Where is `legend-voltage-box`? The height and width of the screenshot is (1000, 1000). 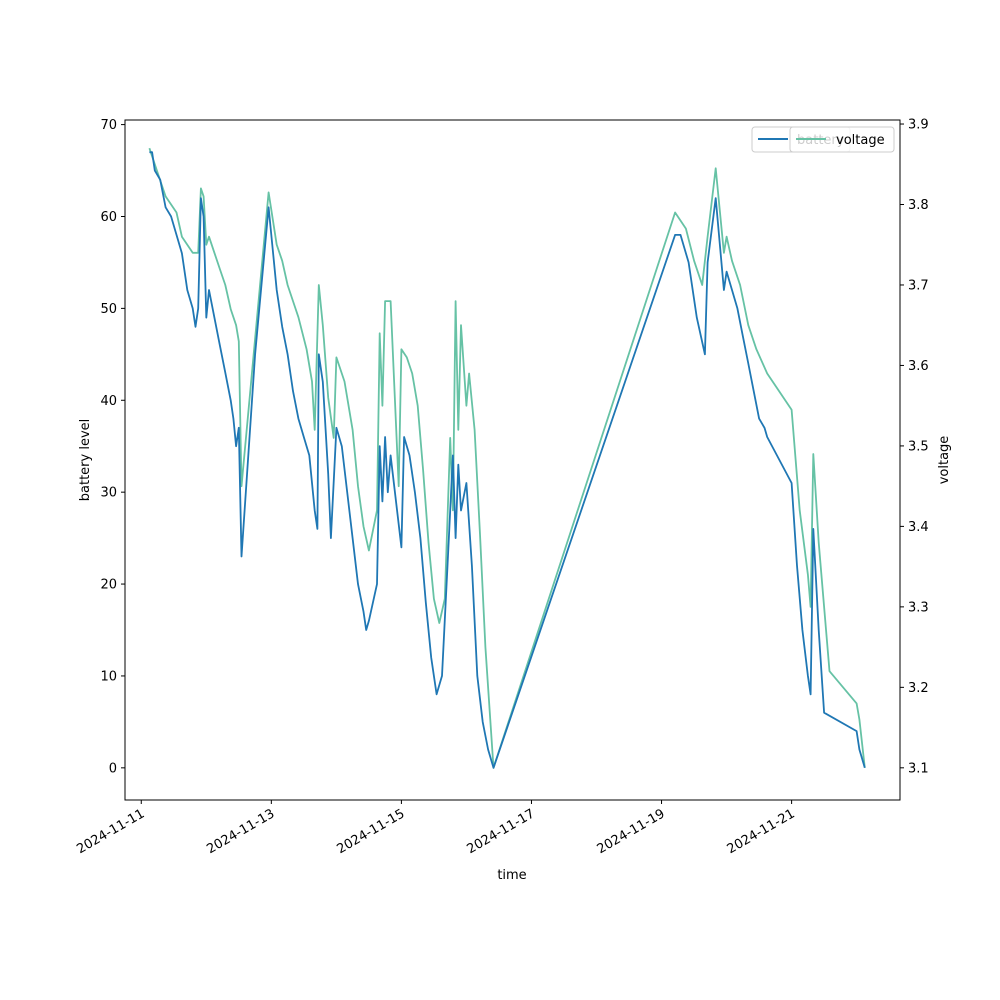
legend-voltage-box is located at coordinates (842, 139).